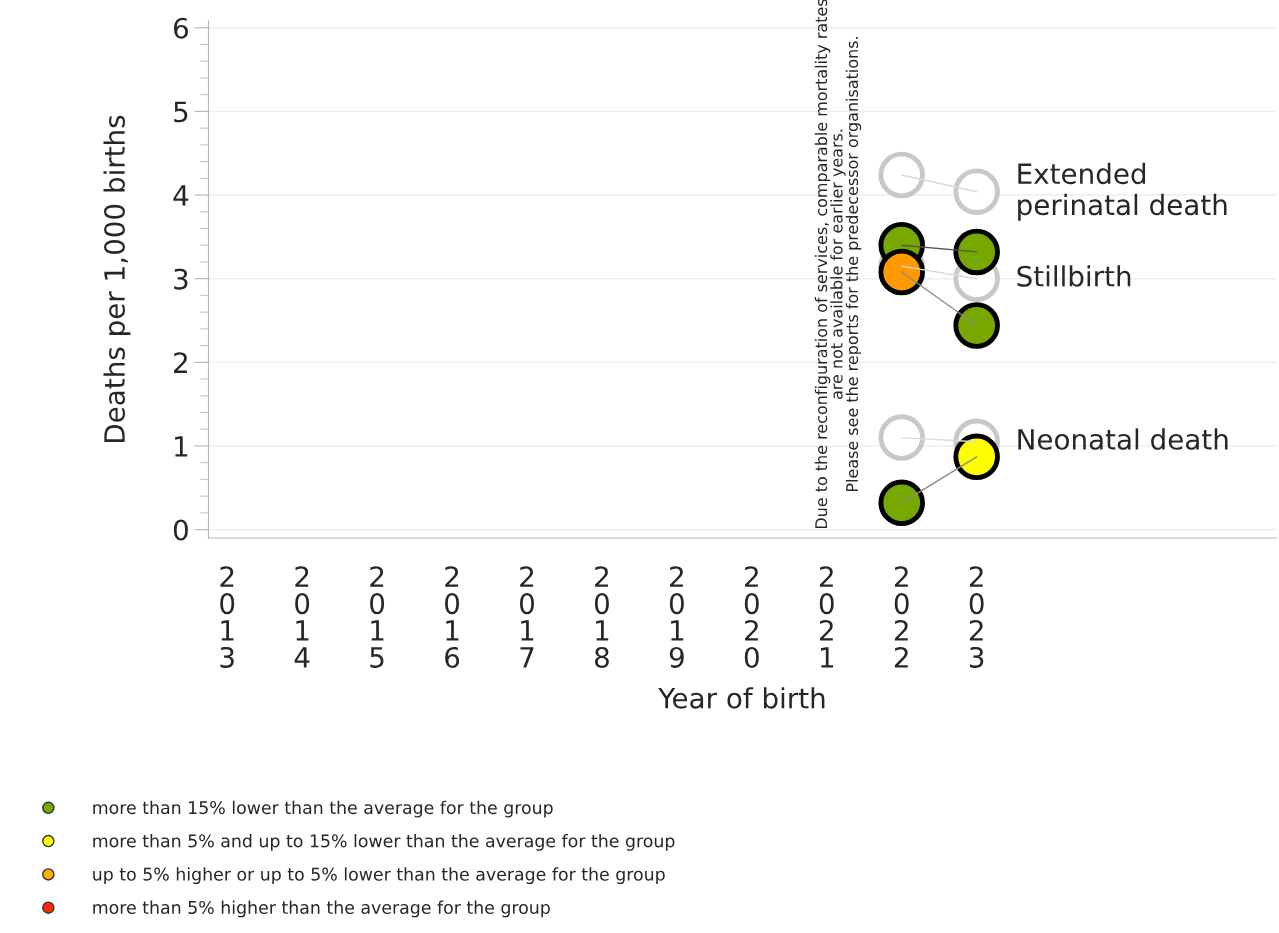 The width and height of the screenshot is (1279, 933). What do you see at coordinates (181, 112) in the screenshot?
I see `y-tick-label: 5` at bounding box center [181, 112].